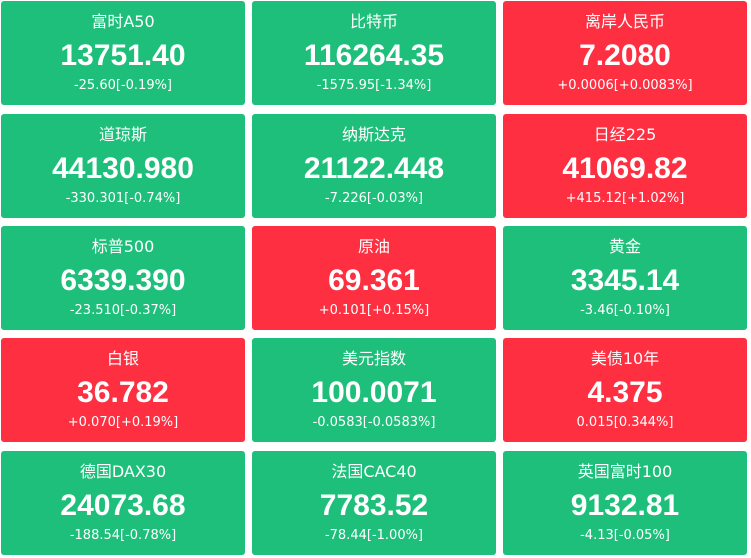 The image size is (751, 558). I want to click on quote-tile: 英国富时100 9132.81 -4.13[-0.05%], so click(625, 503).